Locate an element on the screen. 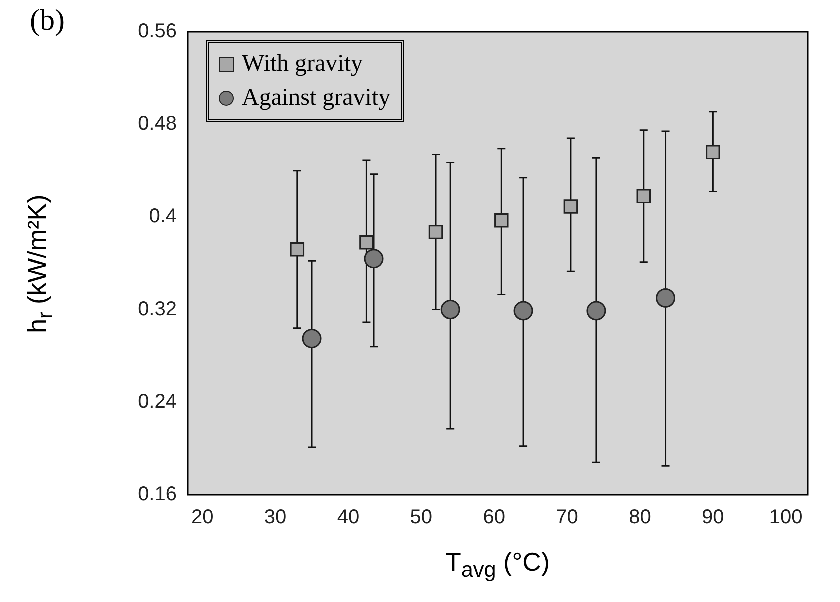  y-tick-label: 0.56 is located at coordinates (157, 31).